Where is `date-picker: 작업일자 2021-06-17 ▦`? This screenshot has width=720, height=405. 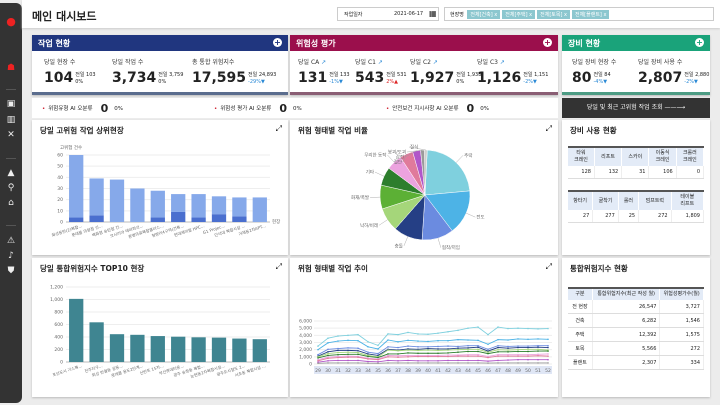 date-picker: 작업일자 2021-06-17 ▦ is located at coordinates (388, 14).